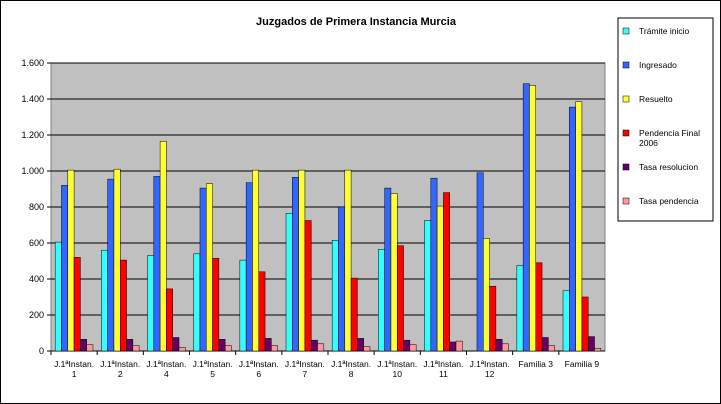  What do you see at coordinates (397, 369) in the screenshot?
I see `x-tick-label: J.1ªInstan. 10` at bounding box center [397, 369].